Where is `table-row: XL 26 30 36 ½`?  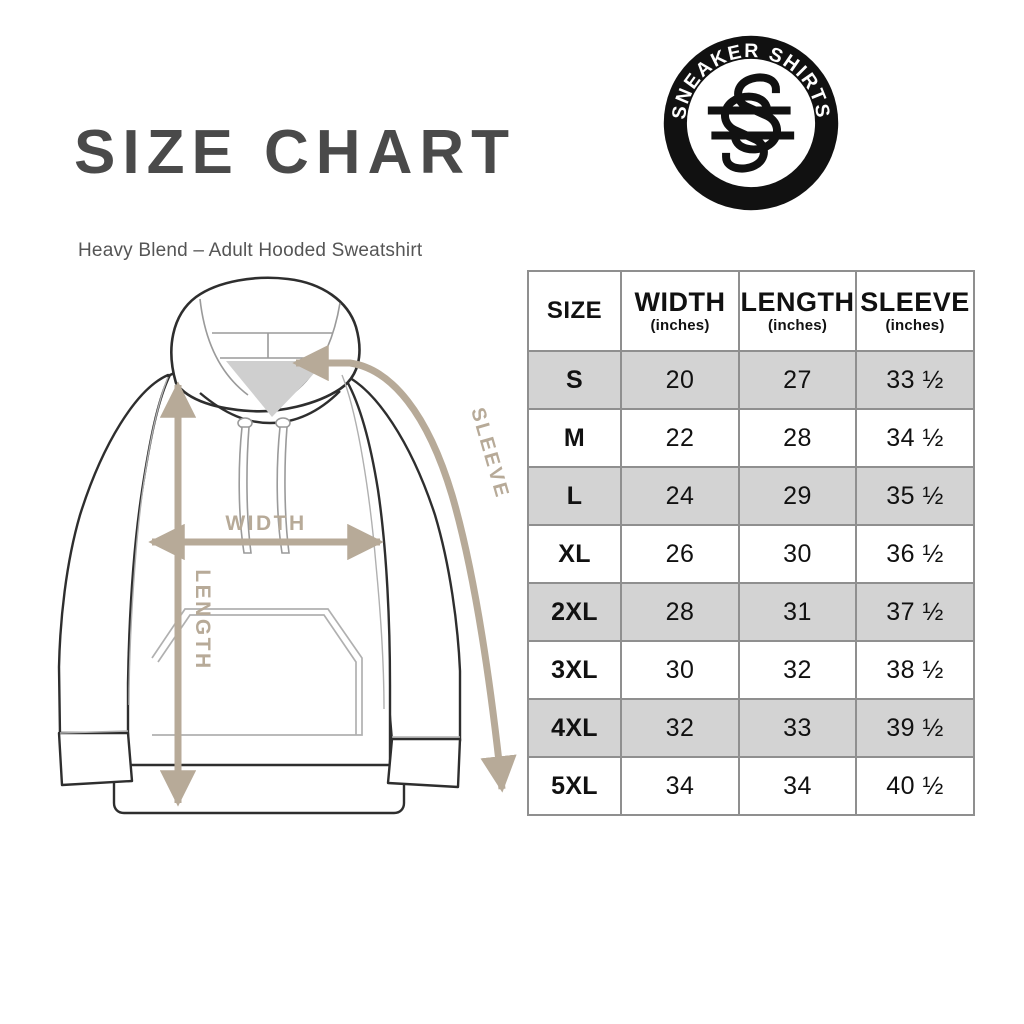 table-row: XL 26 30 36 ½ is located at coordinates (751, 554).